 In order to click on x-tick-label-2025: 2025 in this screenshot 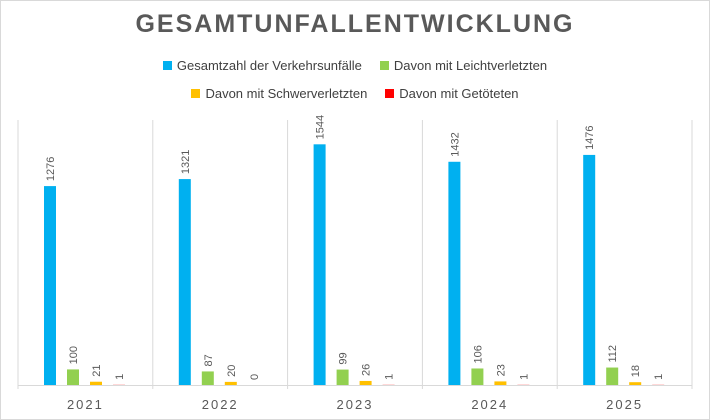, I will do `click(624, 404)`.